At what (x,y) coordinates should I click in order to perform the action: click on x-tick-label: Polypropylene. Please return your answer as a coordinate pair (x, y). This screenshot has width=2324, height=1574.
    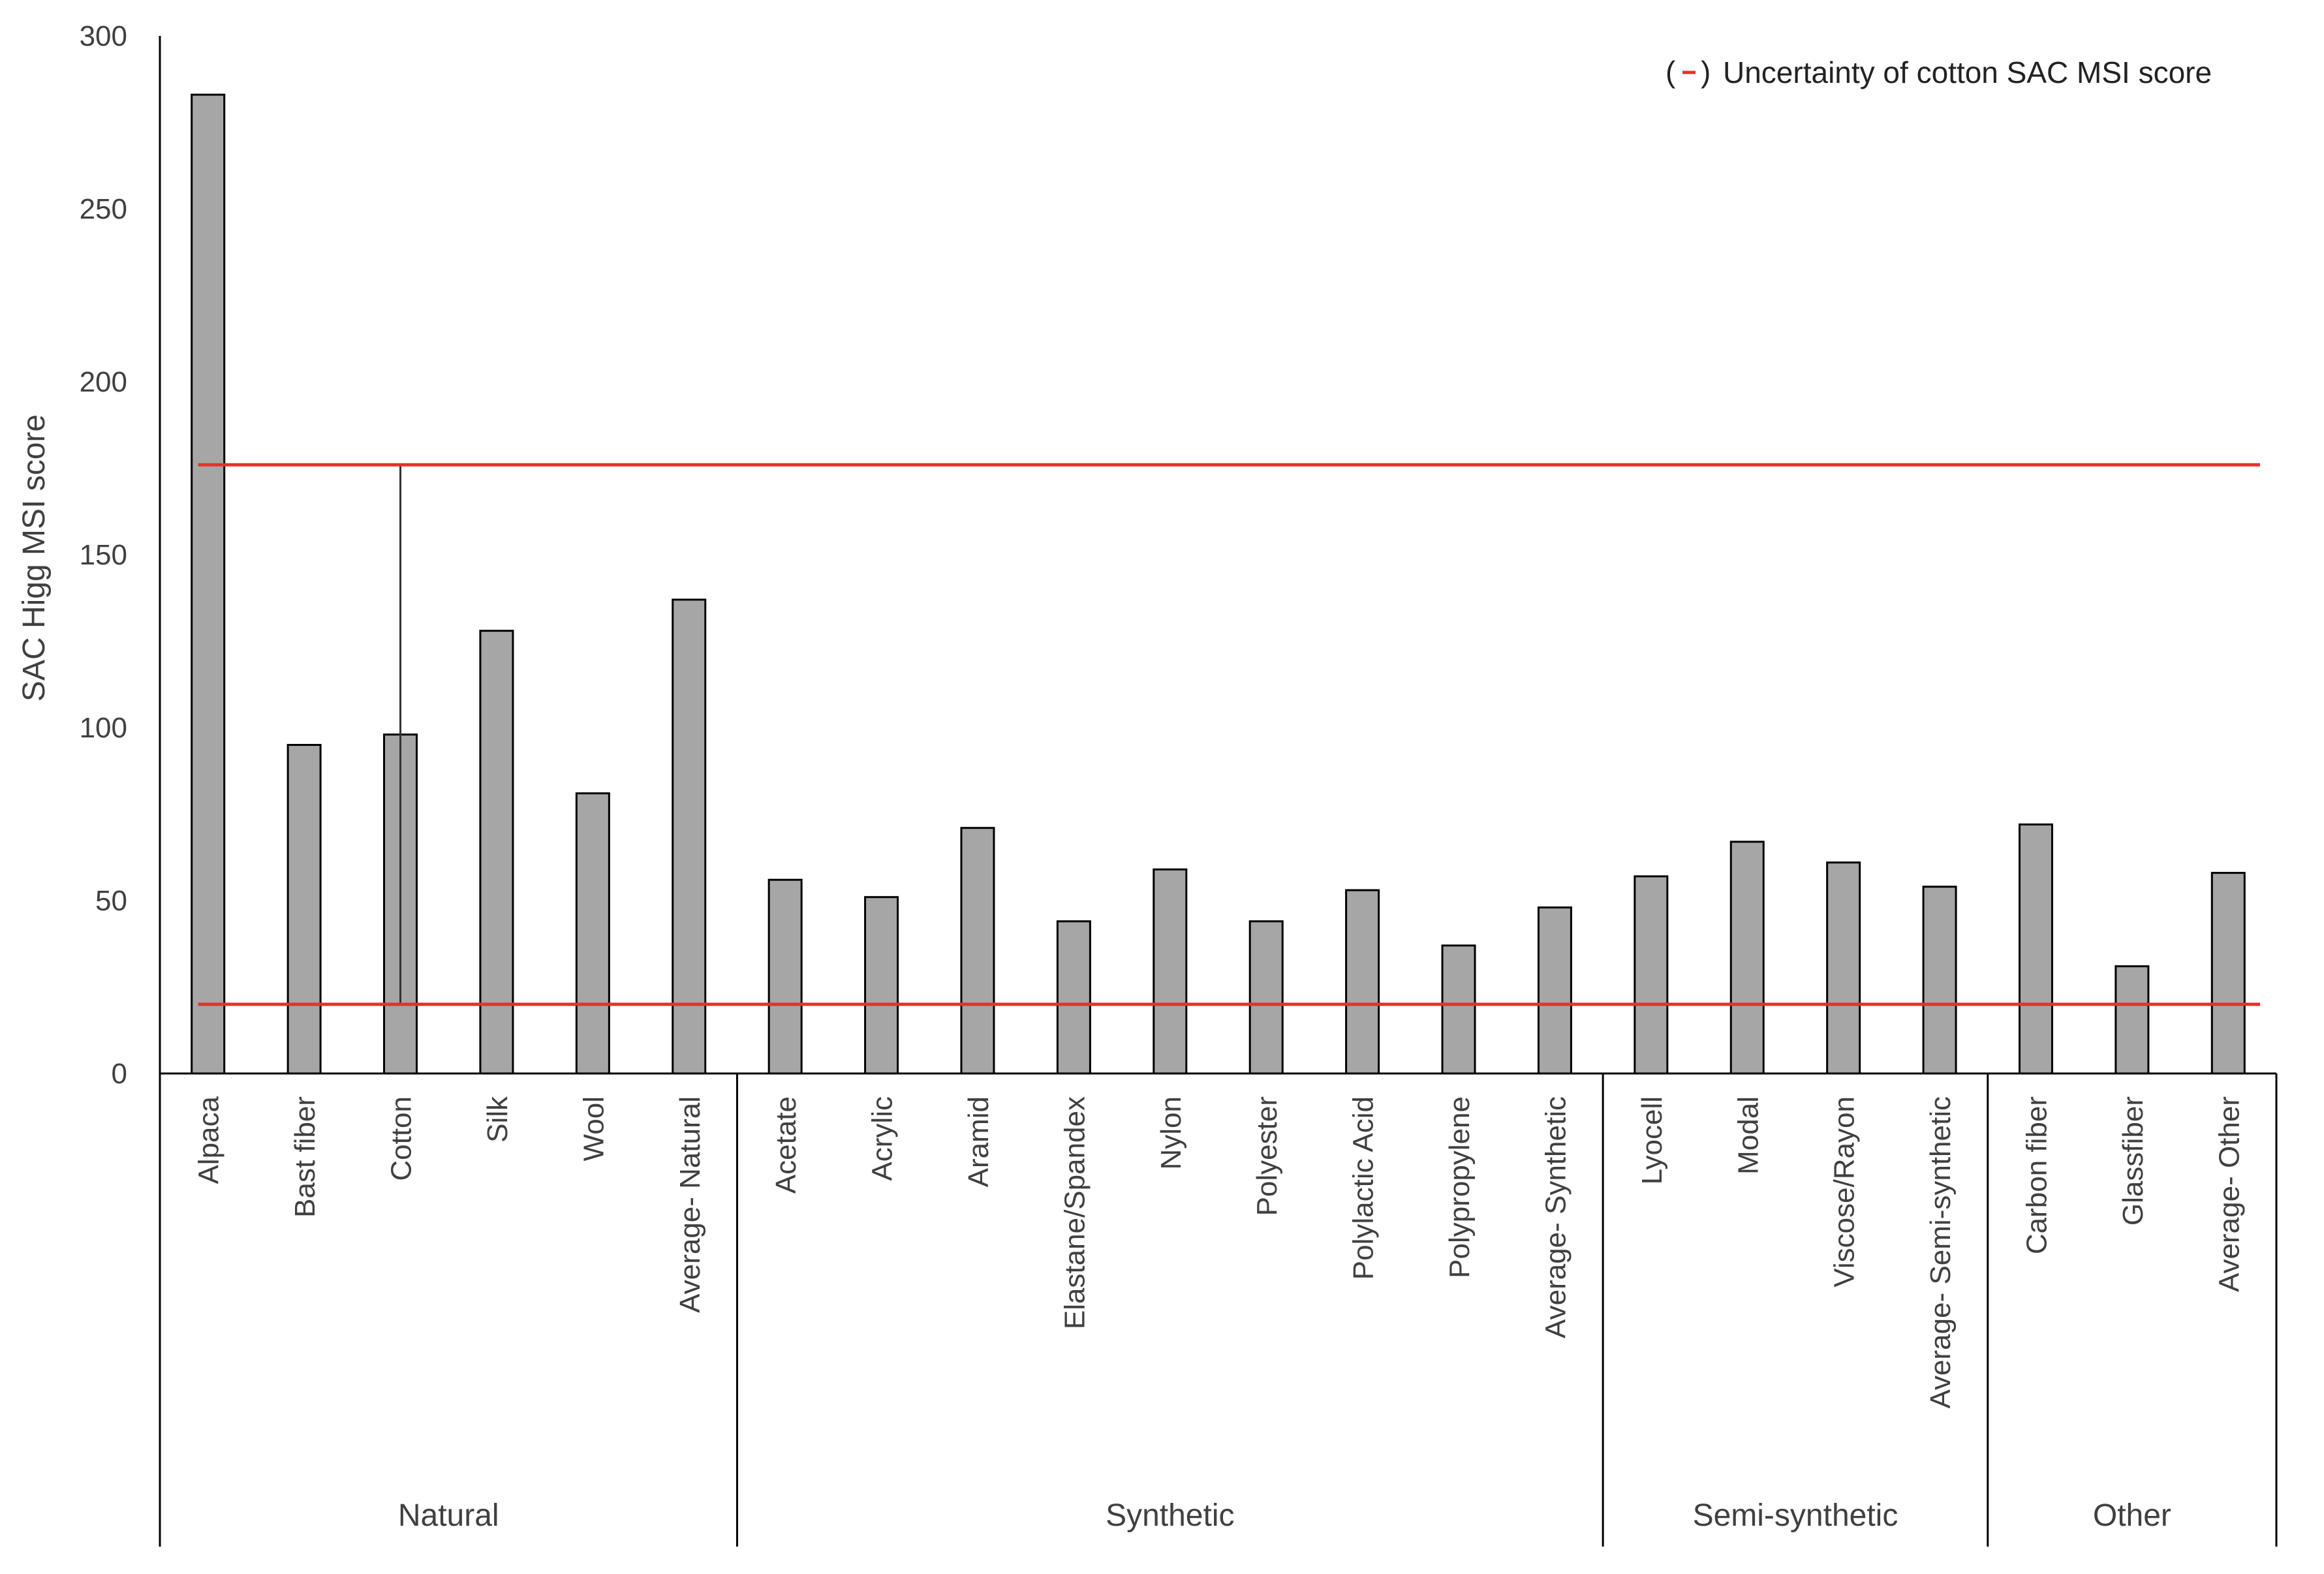
    Looking at the image, I should click on (1460, 1187).